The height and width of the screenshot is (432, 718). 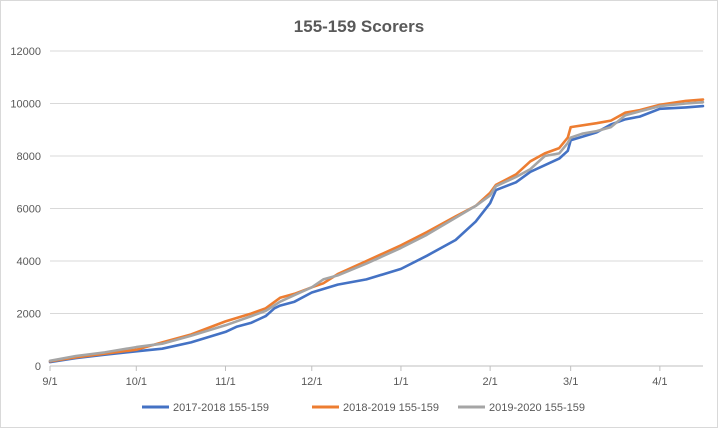 I want to click on x-tick-label: 11/1, so click(x=225, y=382).